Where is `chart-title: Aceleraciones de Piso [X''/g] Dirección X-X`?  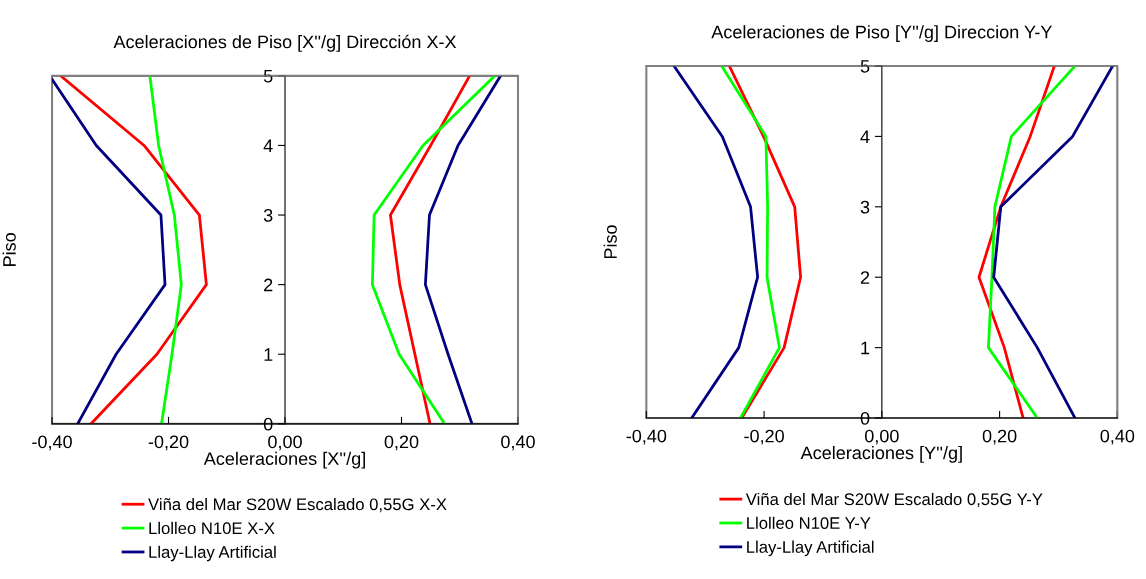 chart-title: Aceleraciones de Piso [X''/g] Dirección X-X is located at coordinates (285, 43).